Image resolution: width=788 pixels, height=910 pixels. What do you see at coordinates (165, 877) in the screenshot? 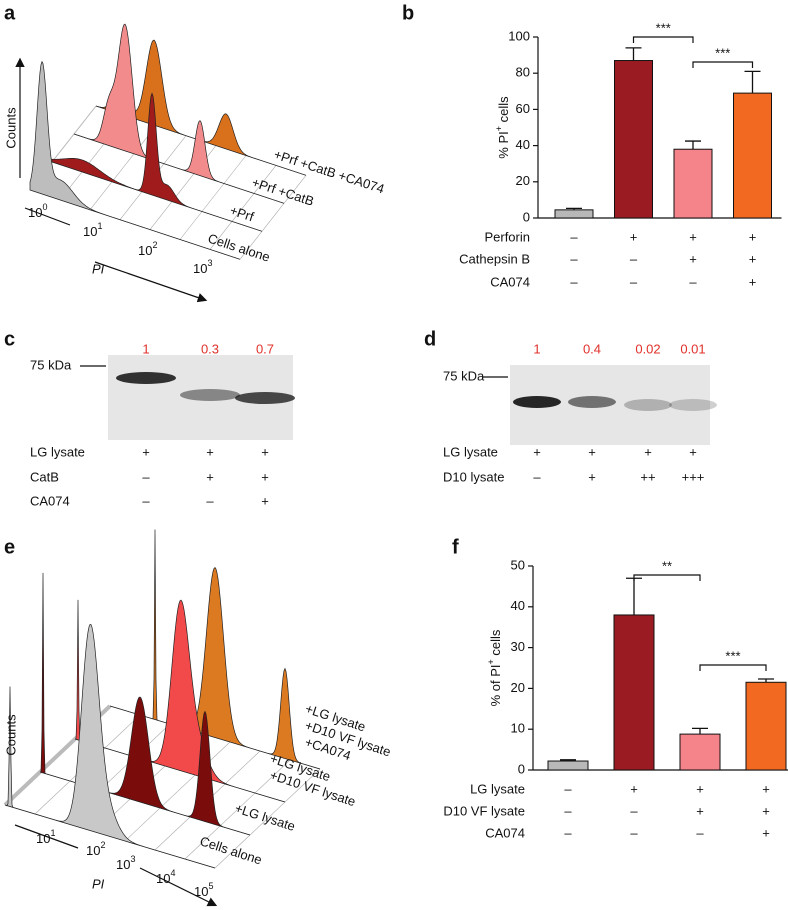
I see `x-tick-label: 10⁴` at bounding box center [165, 877].